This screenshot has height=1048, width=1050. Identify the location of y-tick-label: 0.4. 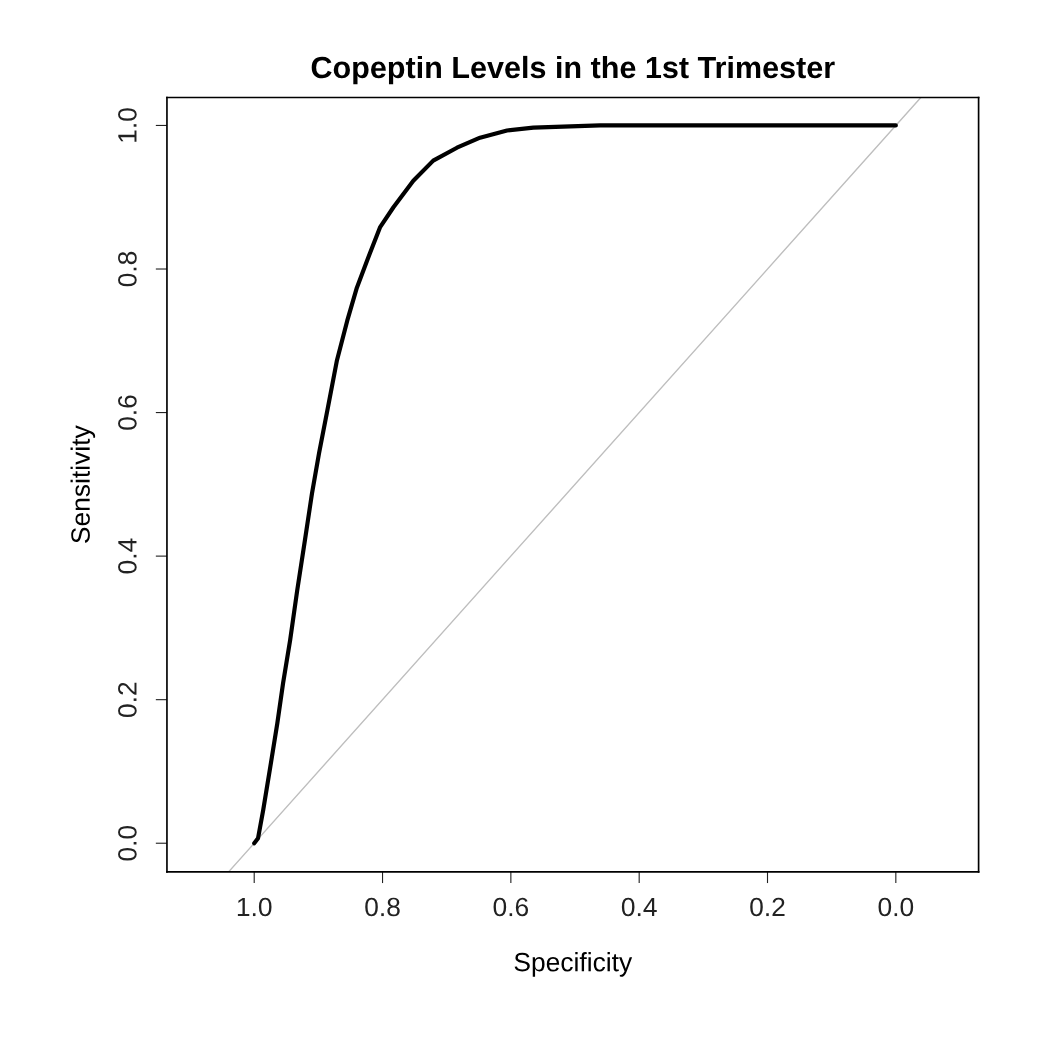
(127, 556).